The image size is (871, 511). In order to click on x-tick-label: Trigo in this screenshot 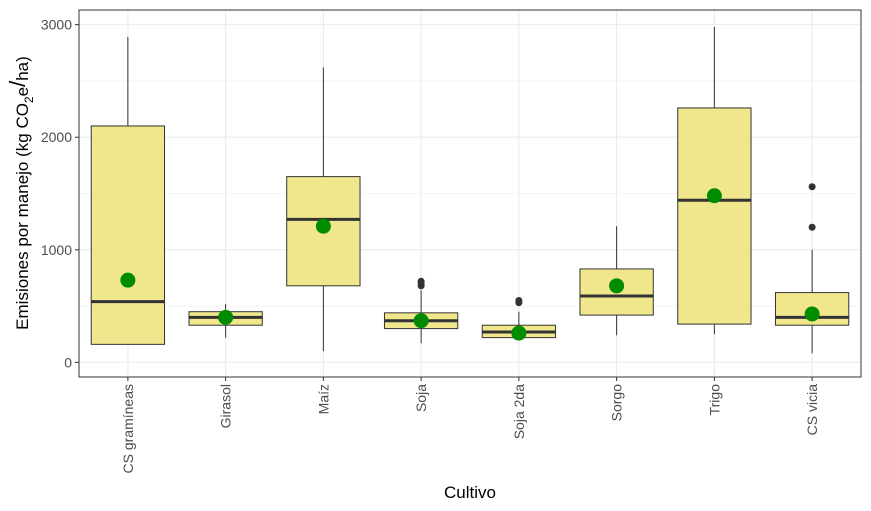, I will do `click(714, 400)`.